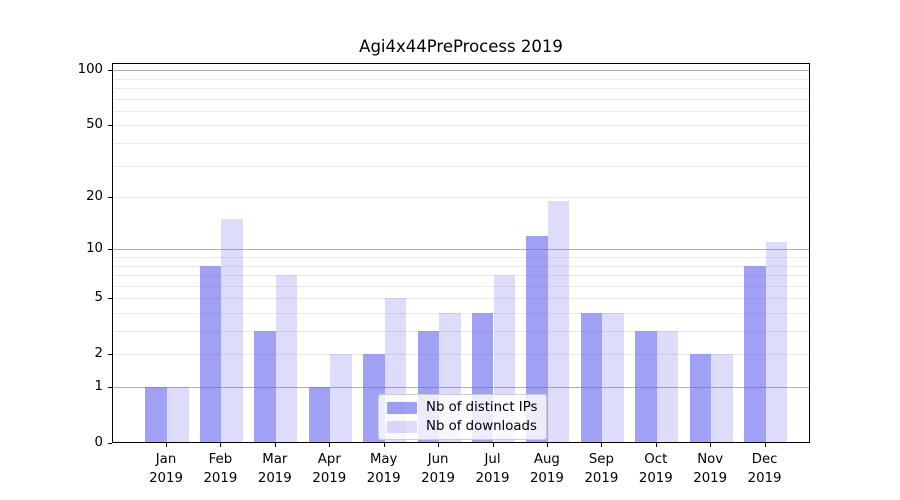 The image size is (900, 500). What do you see at coordinates (98, 386) in the screenshot?
I see `y-tick-label: 1` at bounding box center [98, 386].